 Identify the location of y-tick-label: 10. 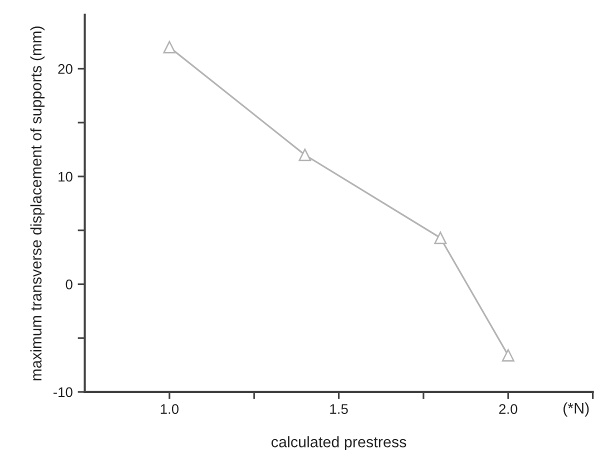
(65, 177).